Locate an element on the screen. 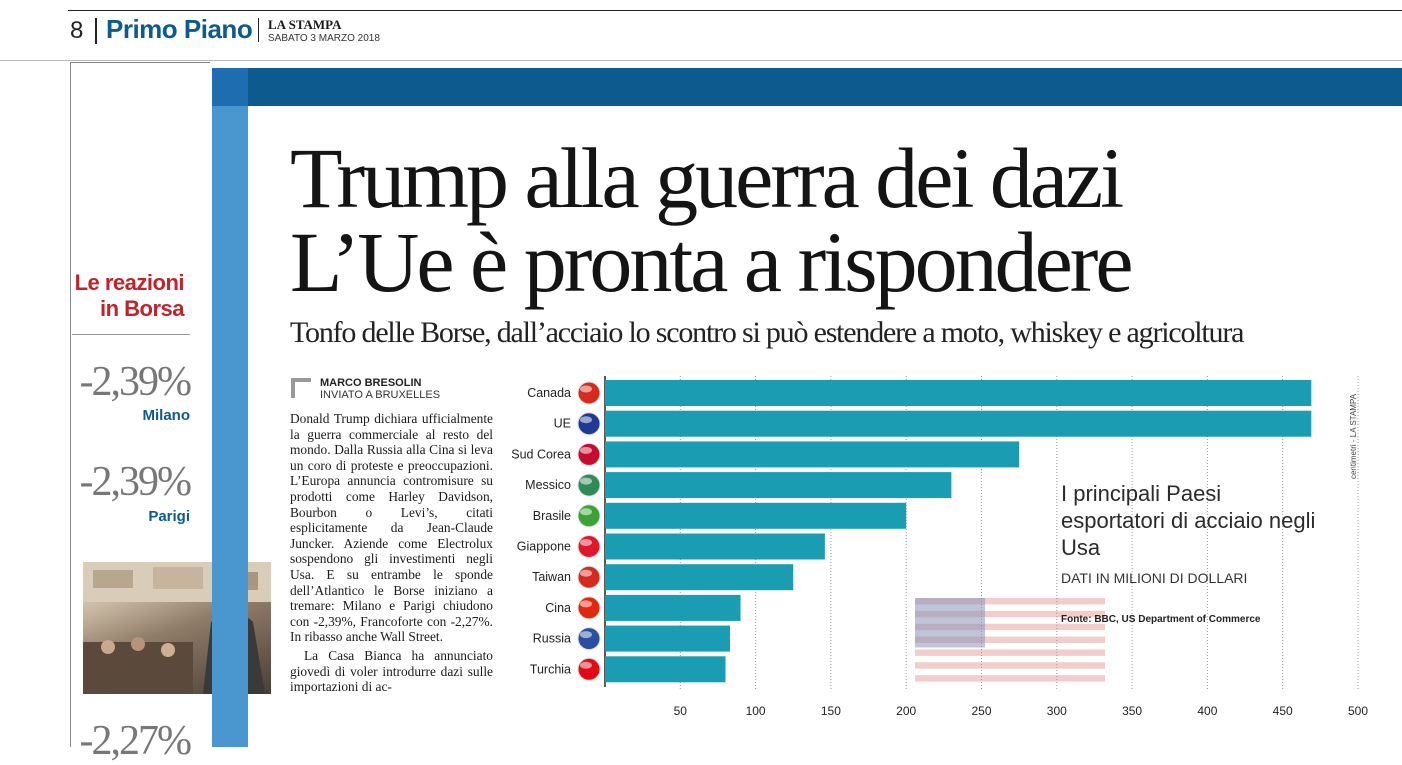 The image size is (1402, 765). sidebar-title-line2: in Borsa is located at coordinates (142, 308).